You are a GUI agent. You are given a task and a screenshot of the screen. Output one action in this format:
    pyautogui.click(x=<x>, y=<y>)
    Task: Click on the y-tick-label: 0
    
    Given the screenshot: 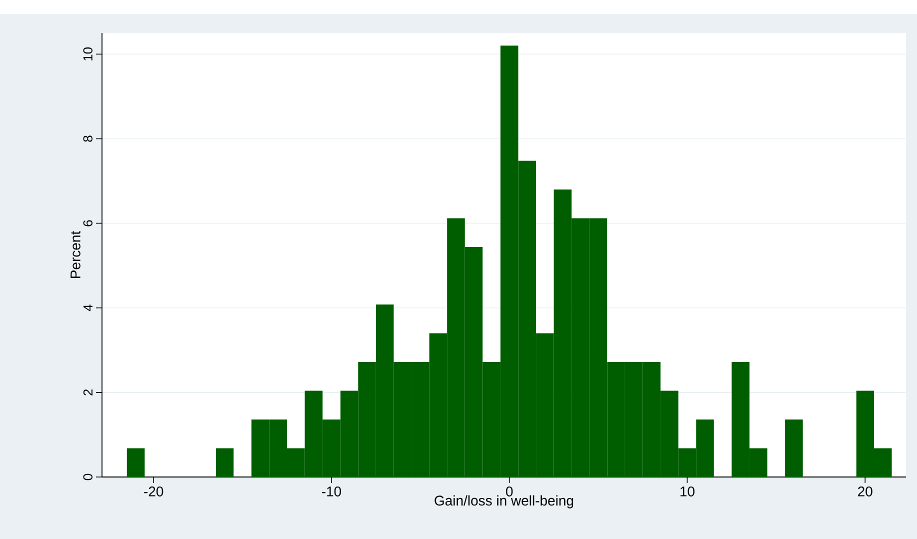 What is the action you would take?
    pyautogui.click(x=87, y=477)
    